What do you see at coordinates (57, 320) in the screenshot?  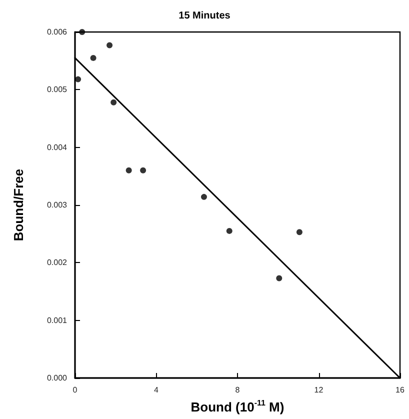 I see `y-tick-label: 0.001` at bounding box center [57, 320].